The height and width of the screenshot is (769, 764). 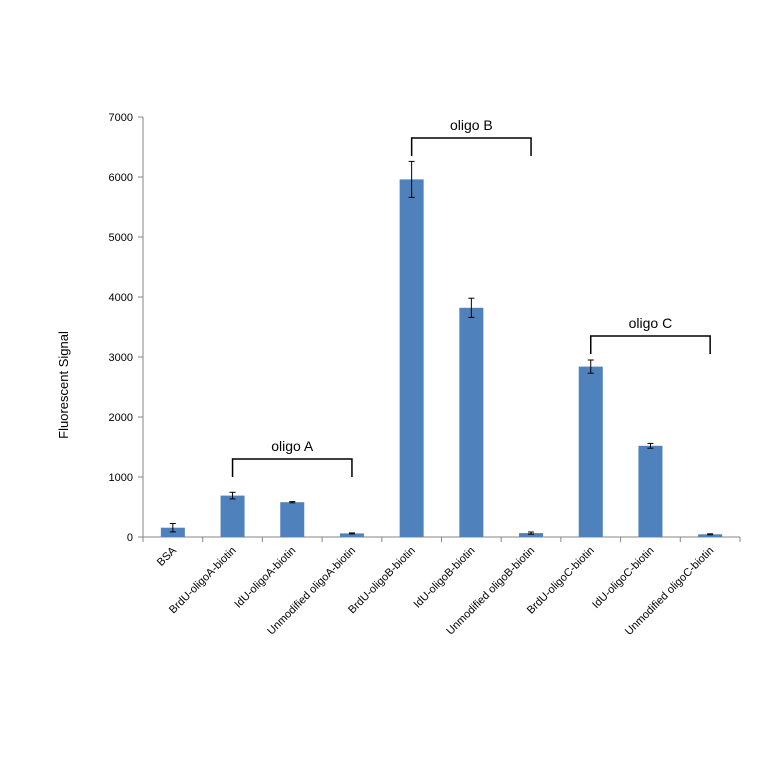 I want to click on y-tick-label: 3000, so click(x=121, y=358).